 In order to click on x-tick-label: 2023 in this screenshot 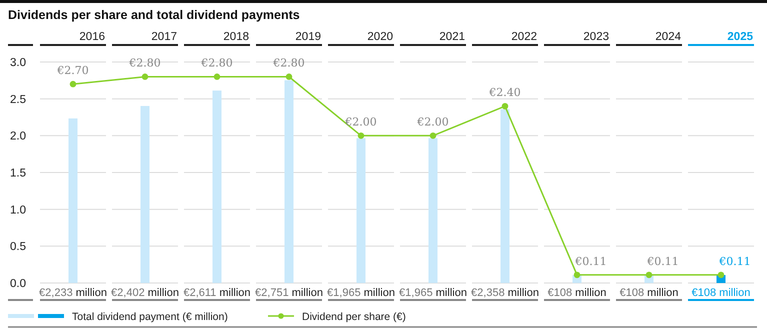, I will do `click(596, 37)`.